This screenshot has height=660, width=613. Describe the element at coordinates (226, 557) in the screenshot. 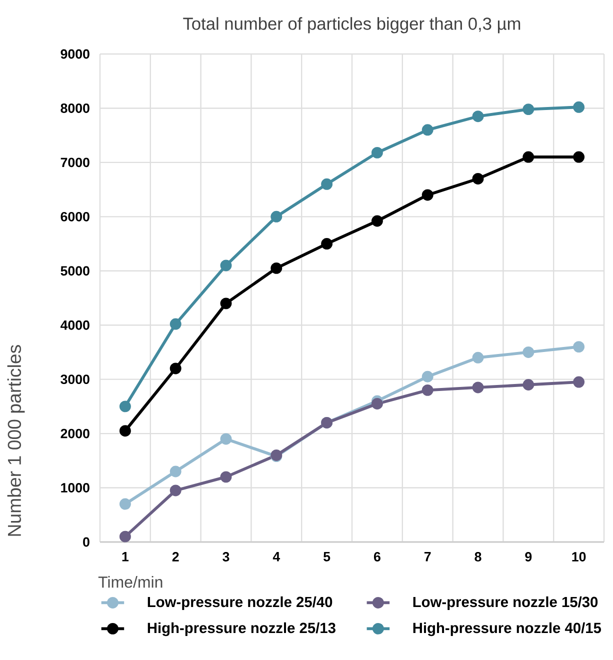

I see `x-tick-label: 3` at that location.